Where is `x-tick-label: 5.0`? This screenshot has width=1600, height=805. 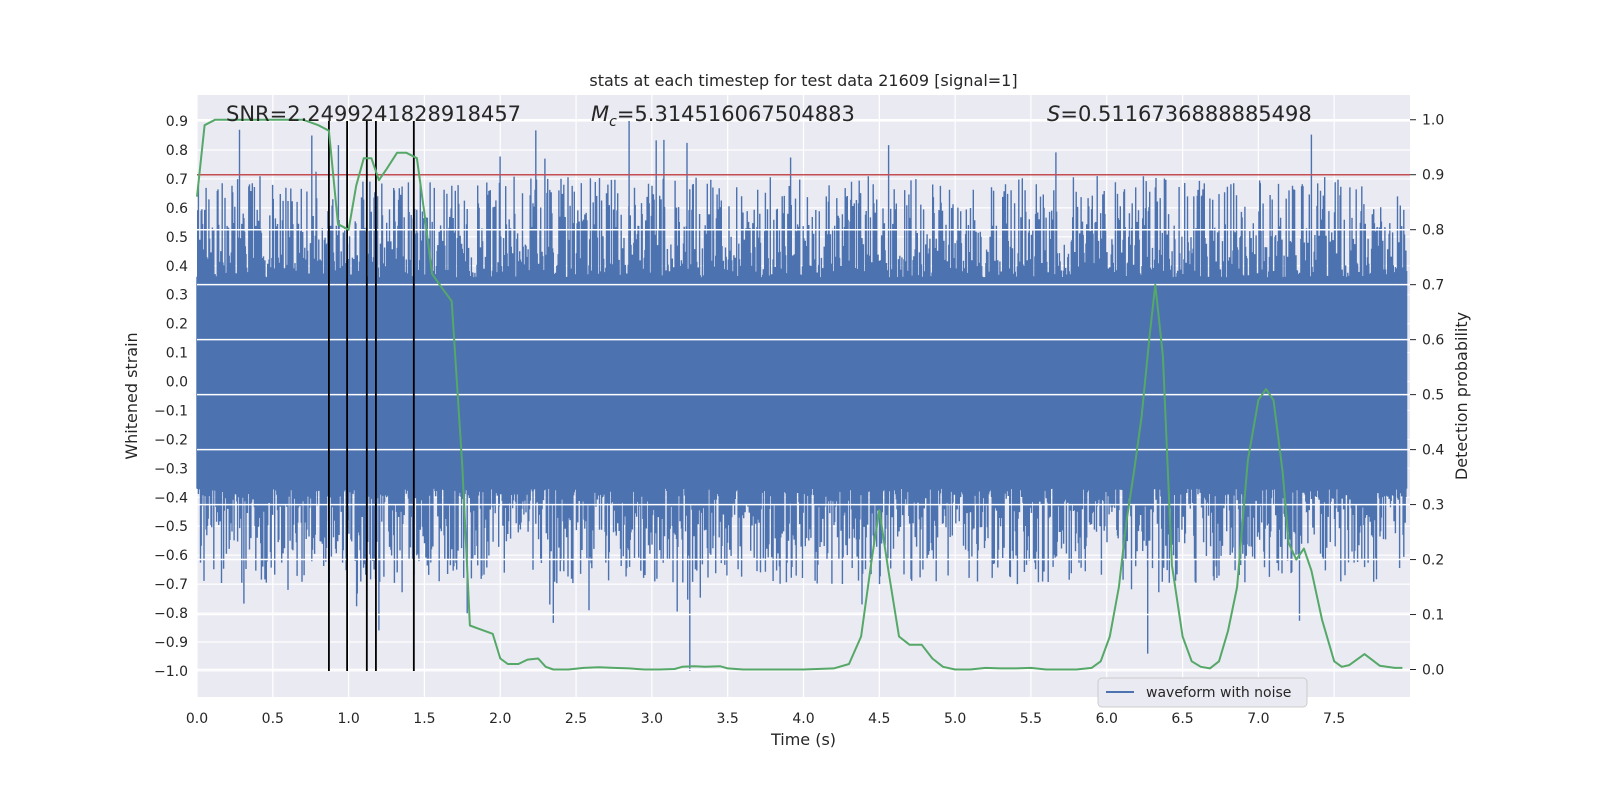 x-tick-label: 5.0 is located at coordinates (955, 719).